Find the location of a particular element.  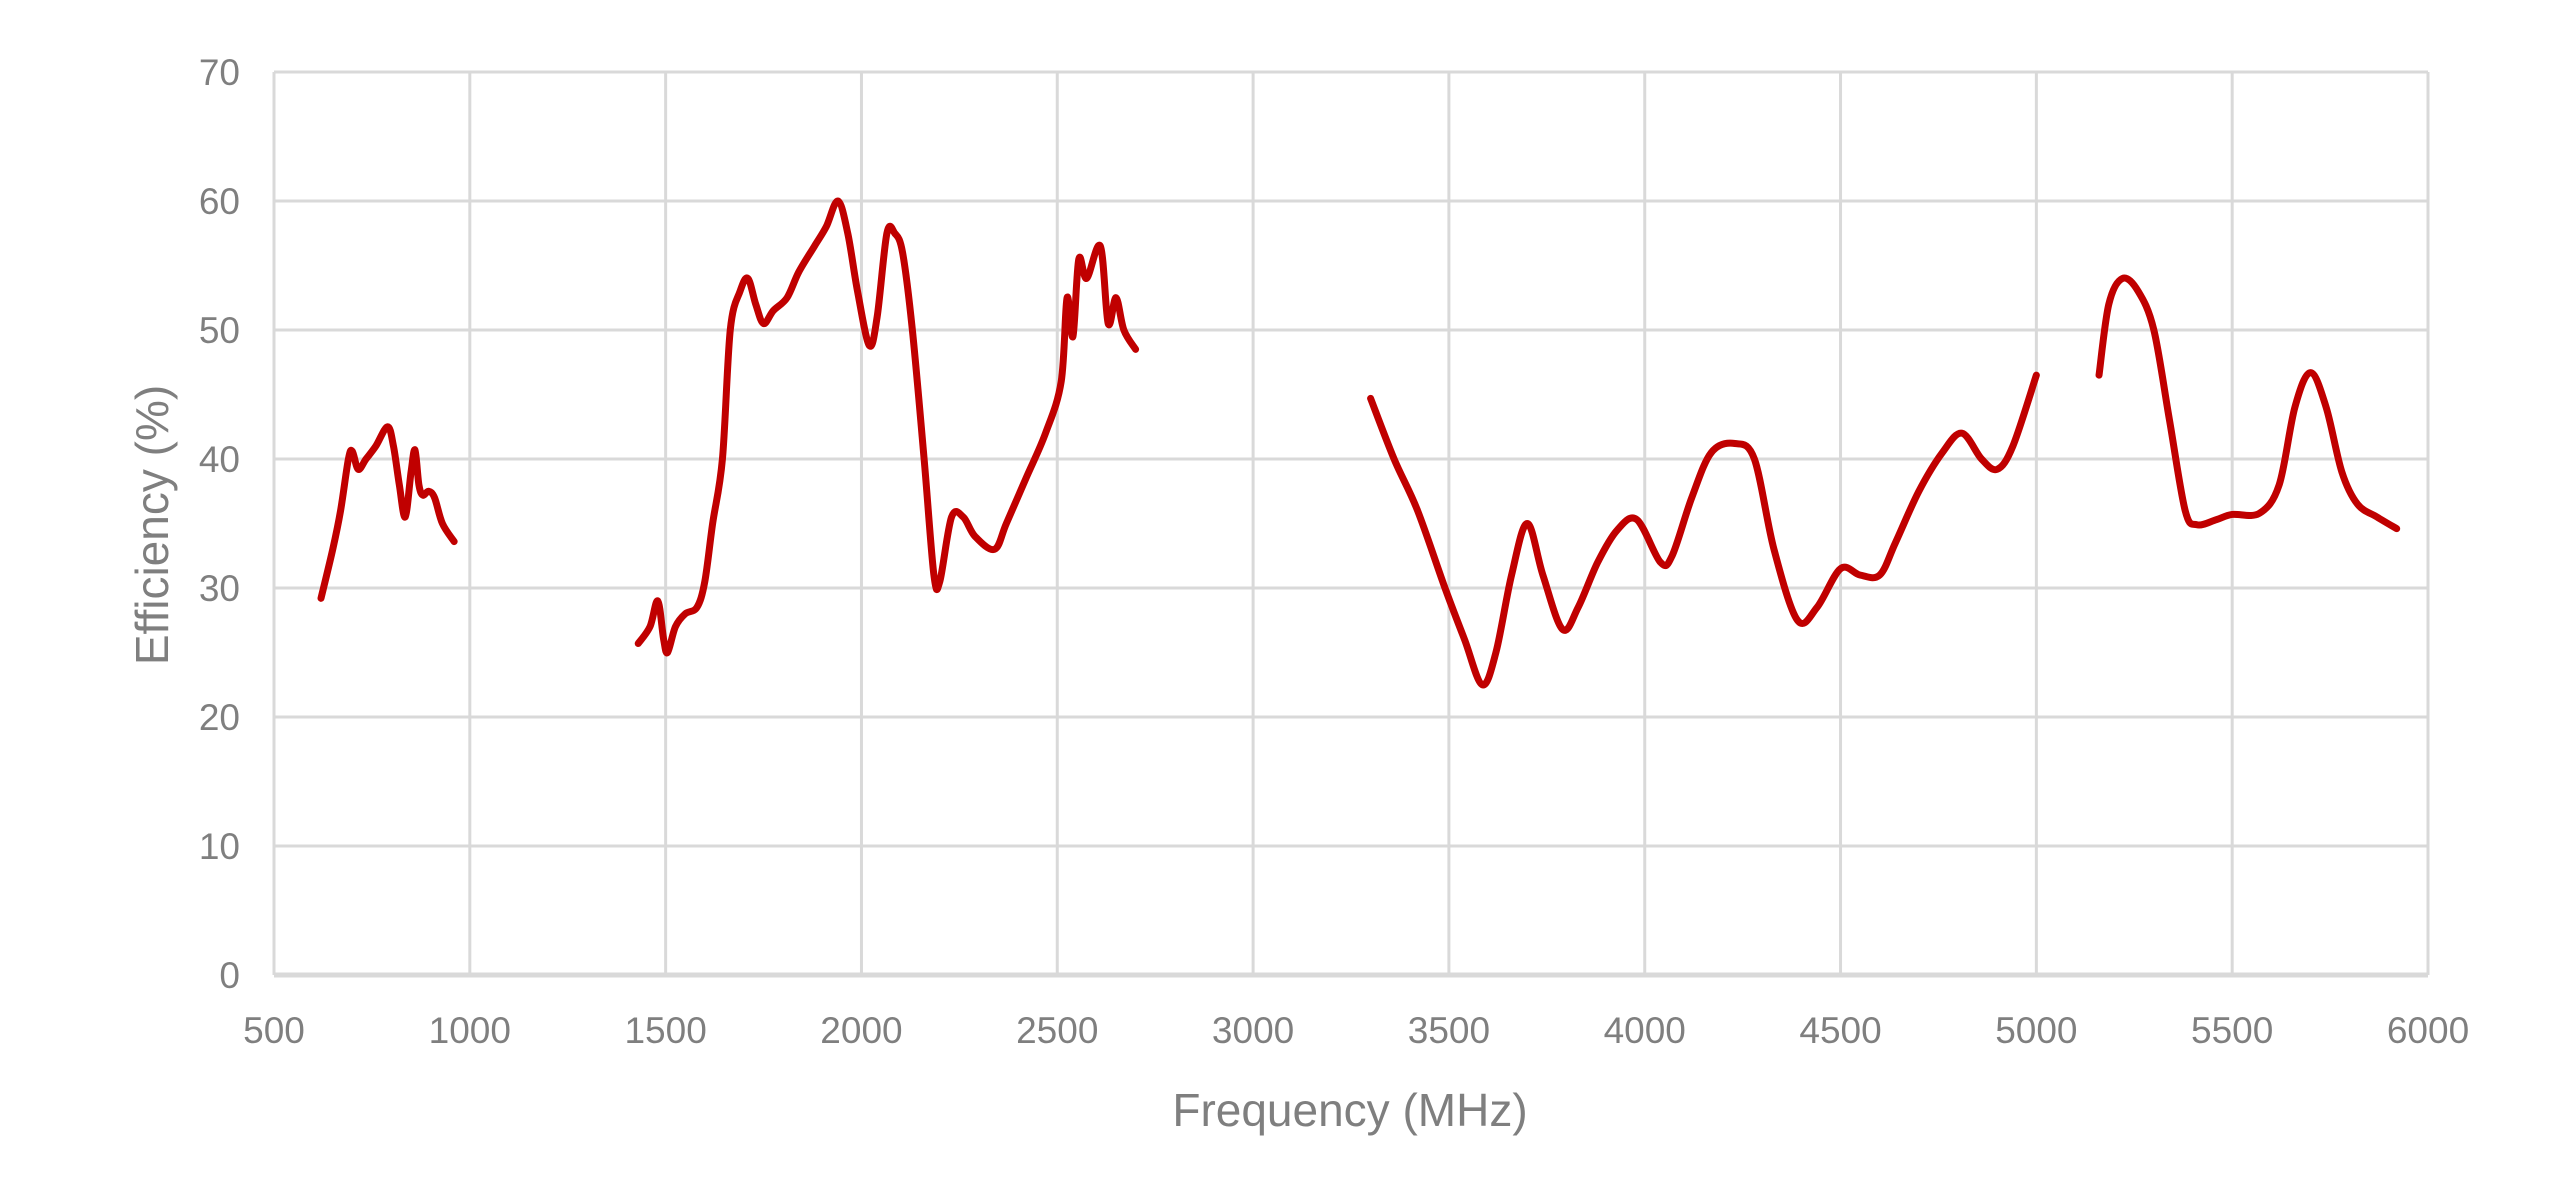

x-tick-label: 2500 is located at coordinates (1057, 1030).